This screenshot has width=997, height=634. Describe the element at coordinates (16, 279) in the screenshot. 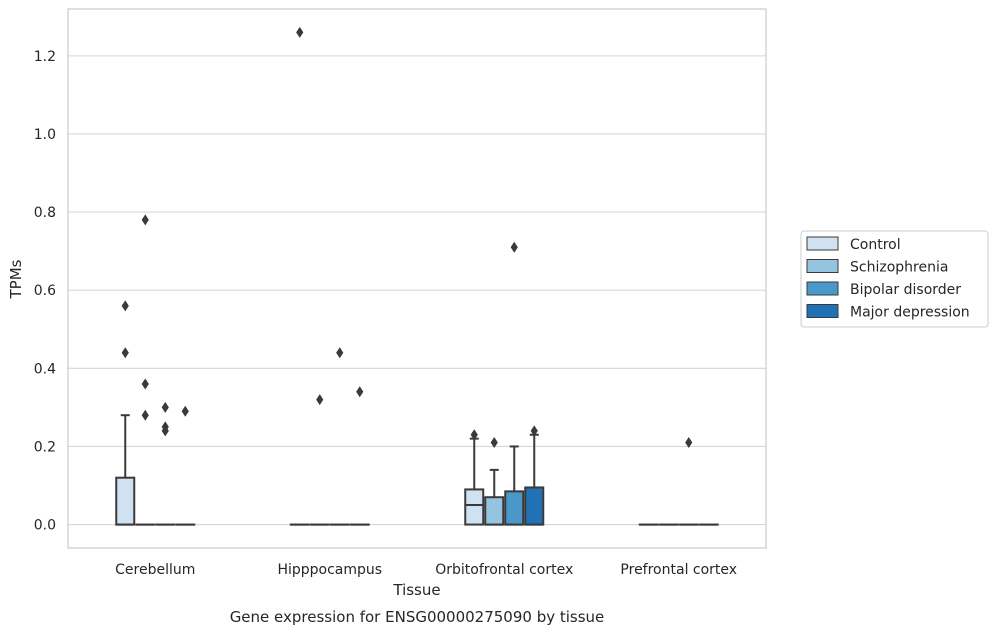

I see `y-axis-title: TPMs` at that location.